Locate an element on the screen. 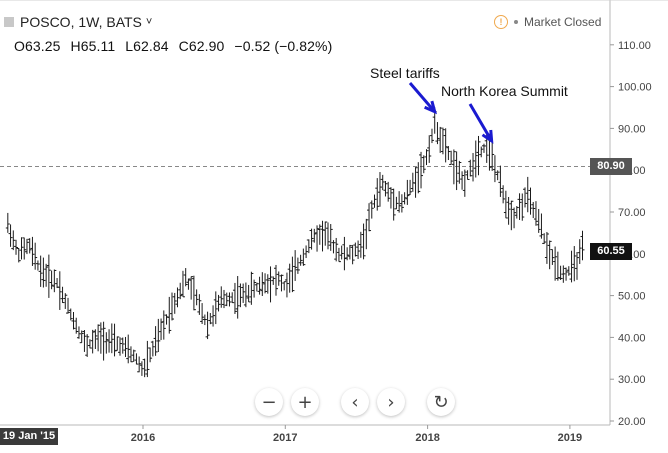 The height and width of the screenshot is (453, 668). time-tick-label: 2018 is located at coordinates (427, 438).